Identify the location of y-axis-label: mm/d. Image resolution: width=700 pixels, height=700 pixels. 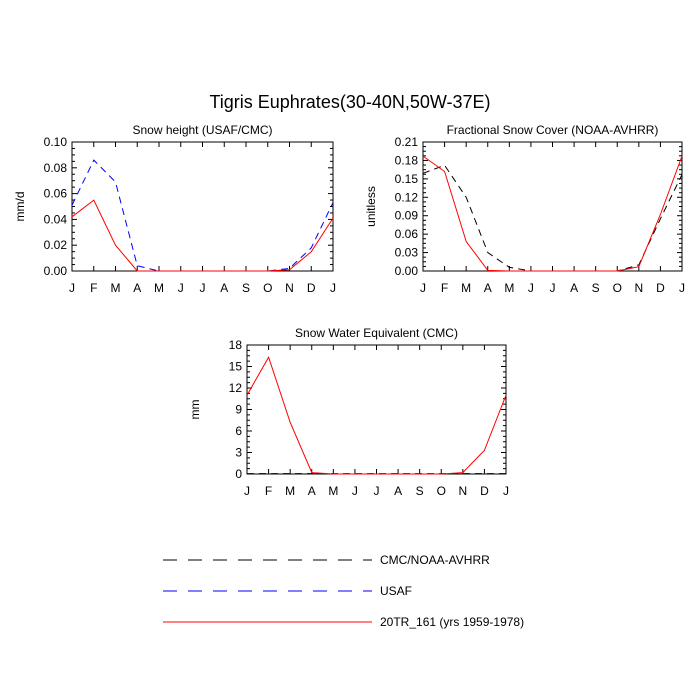
(20, 207).